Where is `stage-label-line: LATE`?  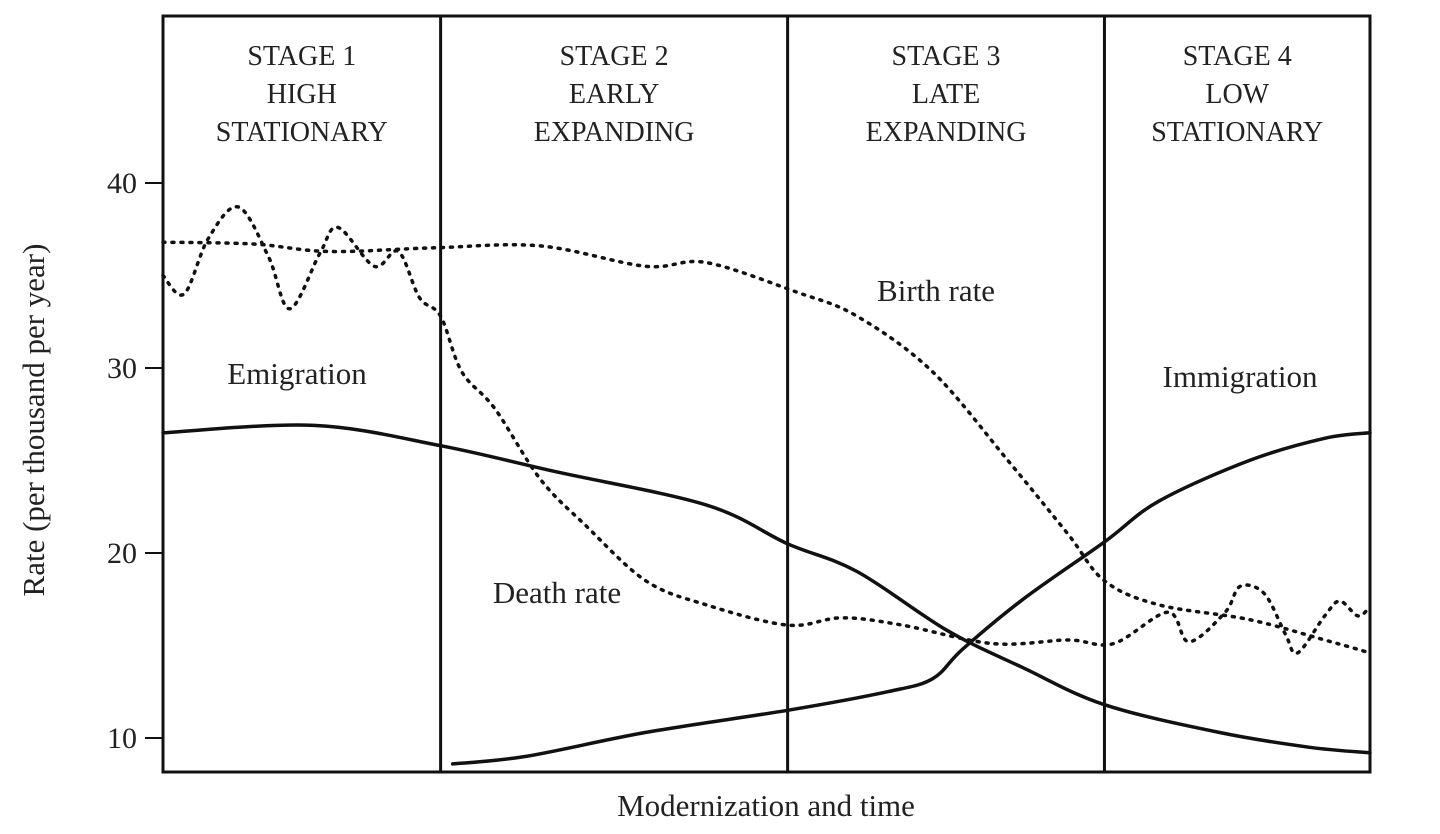 stage-label-line: LATE is located at coordinates (946, 94).